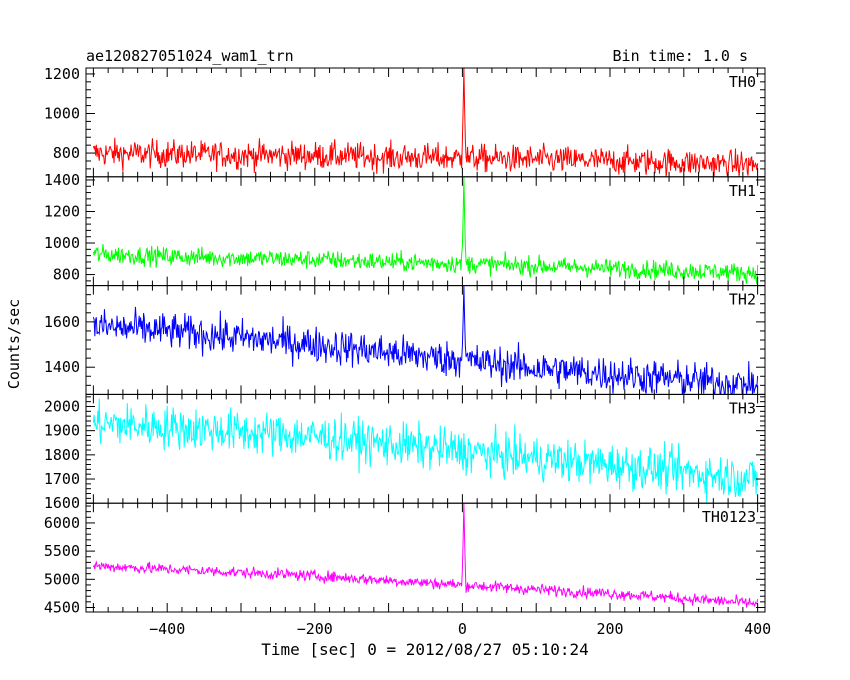  I want to click on chart-title: ae120827051024_wam1_trn, so click(190, 56).